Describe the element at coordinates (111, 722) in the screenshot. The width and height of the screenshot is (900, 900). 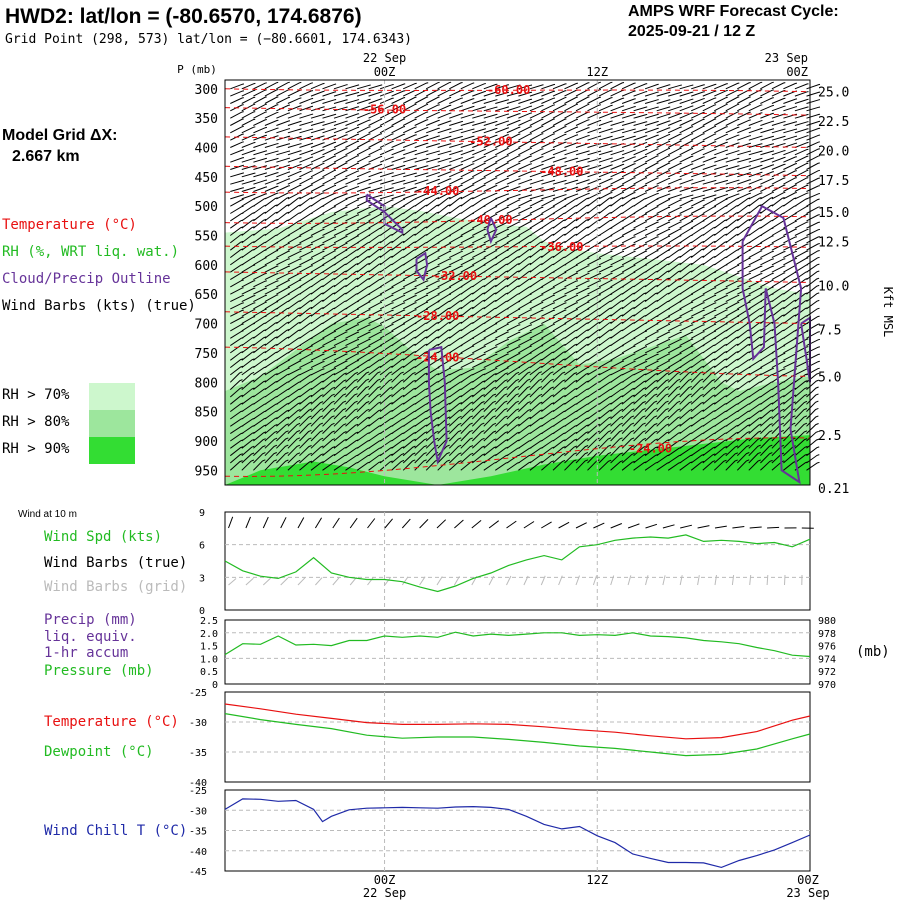
I see `legend-temperature-sfc: Temperature (°C)` at that location.